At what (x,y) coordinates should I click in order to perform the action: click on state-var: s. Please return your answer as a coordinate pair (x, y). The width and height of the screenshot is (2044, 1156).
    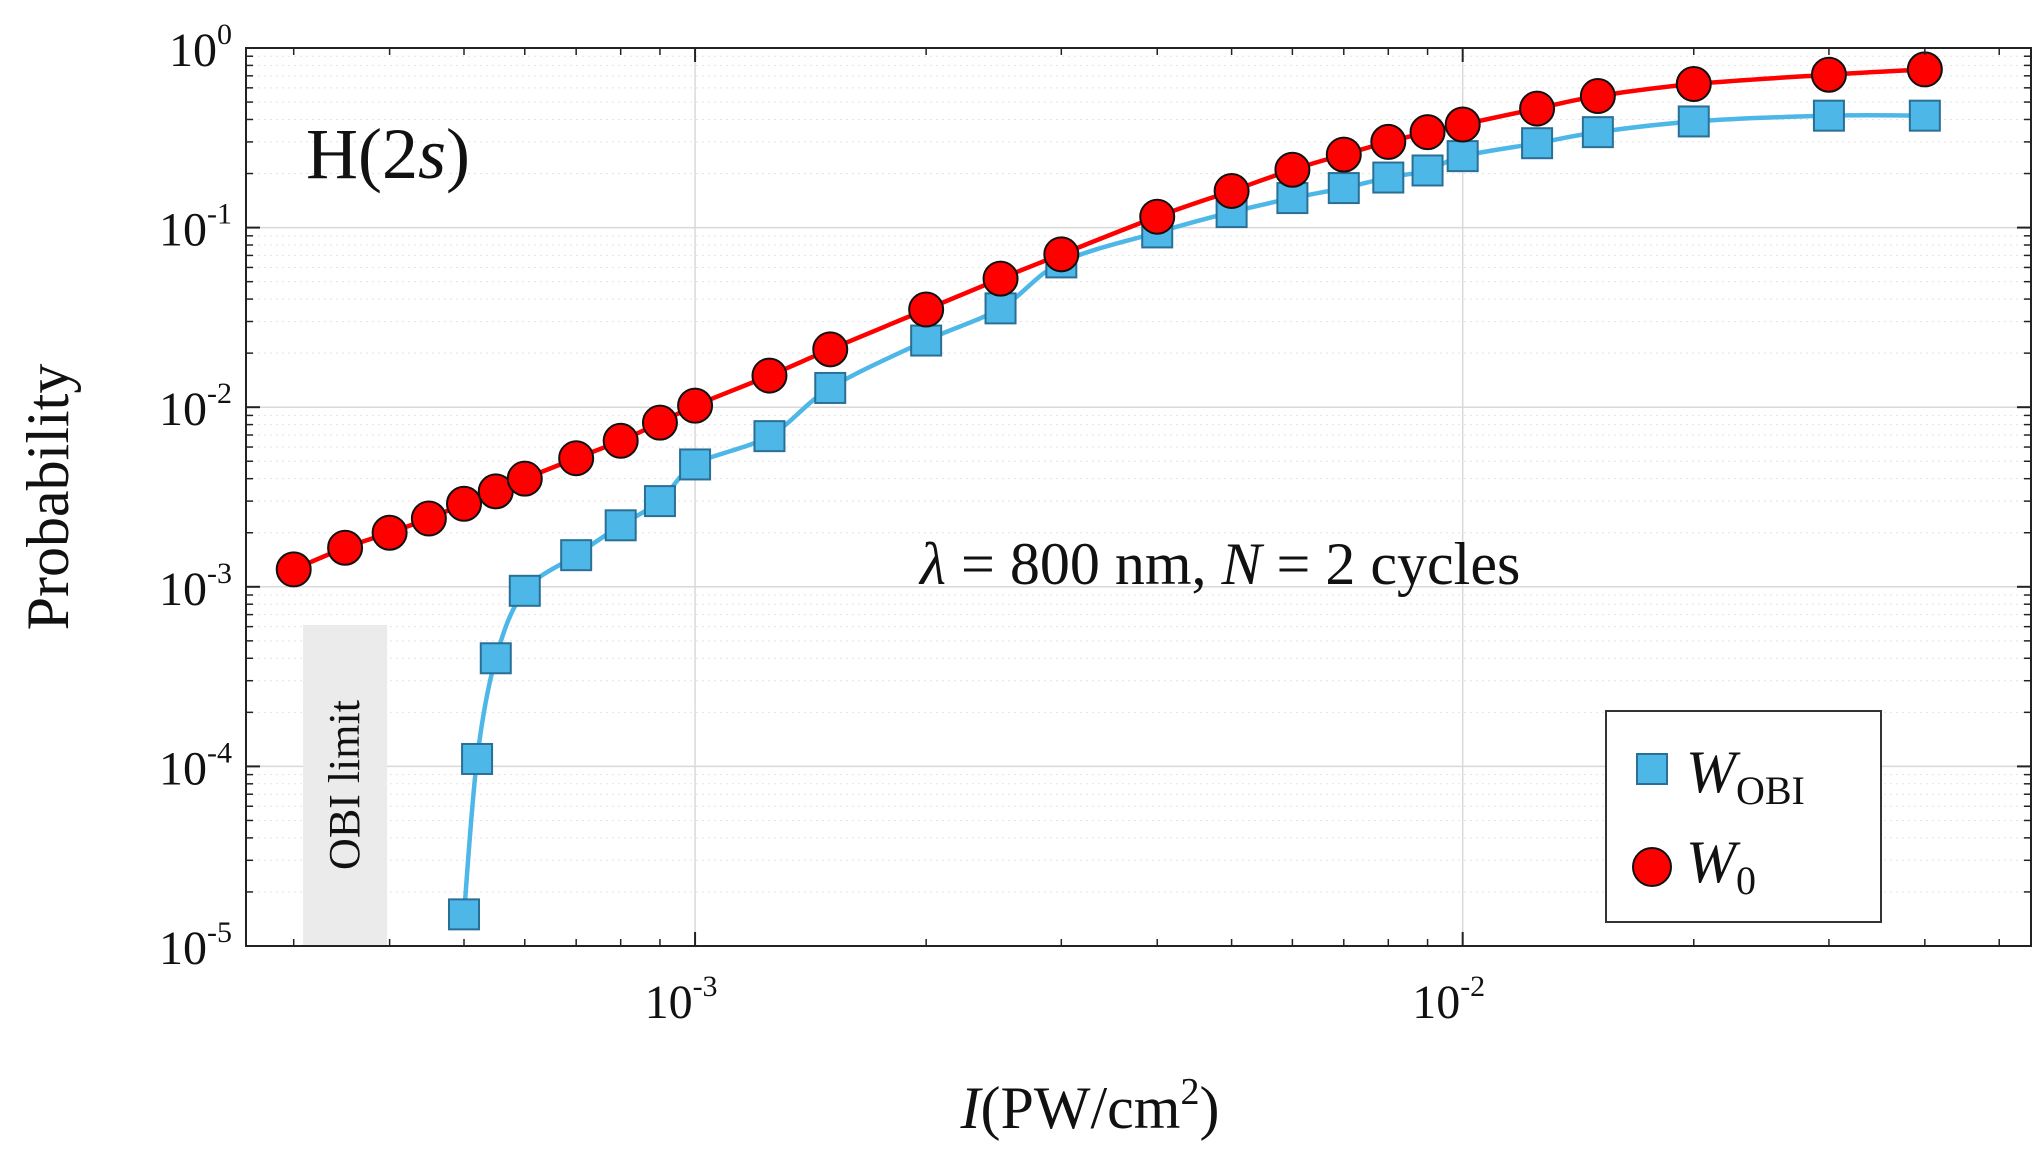
    Looking at the image, I should click on (432, 154).